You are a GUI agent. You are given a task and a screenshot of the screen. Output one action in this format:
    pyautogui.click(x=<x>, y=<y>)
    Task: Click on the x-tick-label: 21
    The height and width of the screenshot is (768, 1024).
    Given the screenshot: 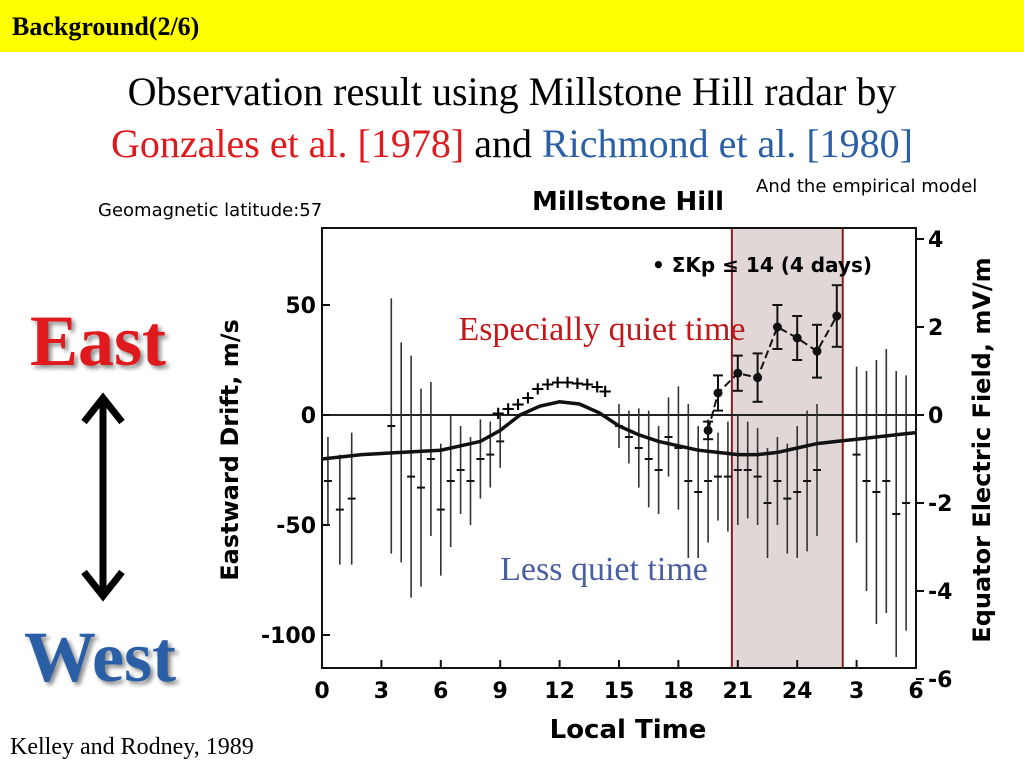 What is the action you would take?
    pyautogui.click(x=737, y=691)
    